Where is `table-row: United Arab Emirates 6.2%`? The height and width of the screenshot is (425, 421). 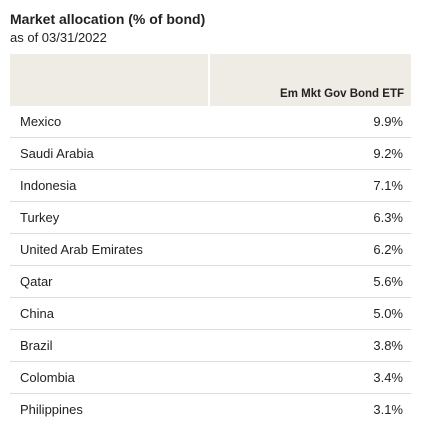 table-row: United Arab Emirates 6.2% is located at coordinates (210, 250).